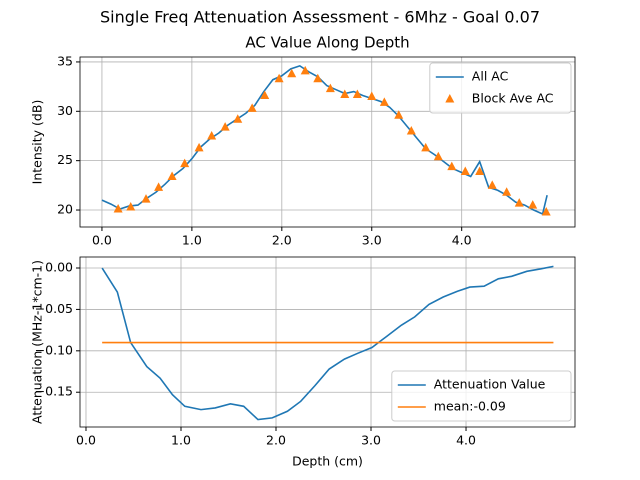  What do you see at coordinates (65, 159) in the screenshot?
I see `y-tick-label: 25` at bounding box center [65, 159].